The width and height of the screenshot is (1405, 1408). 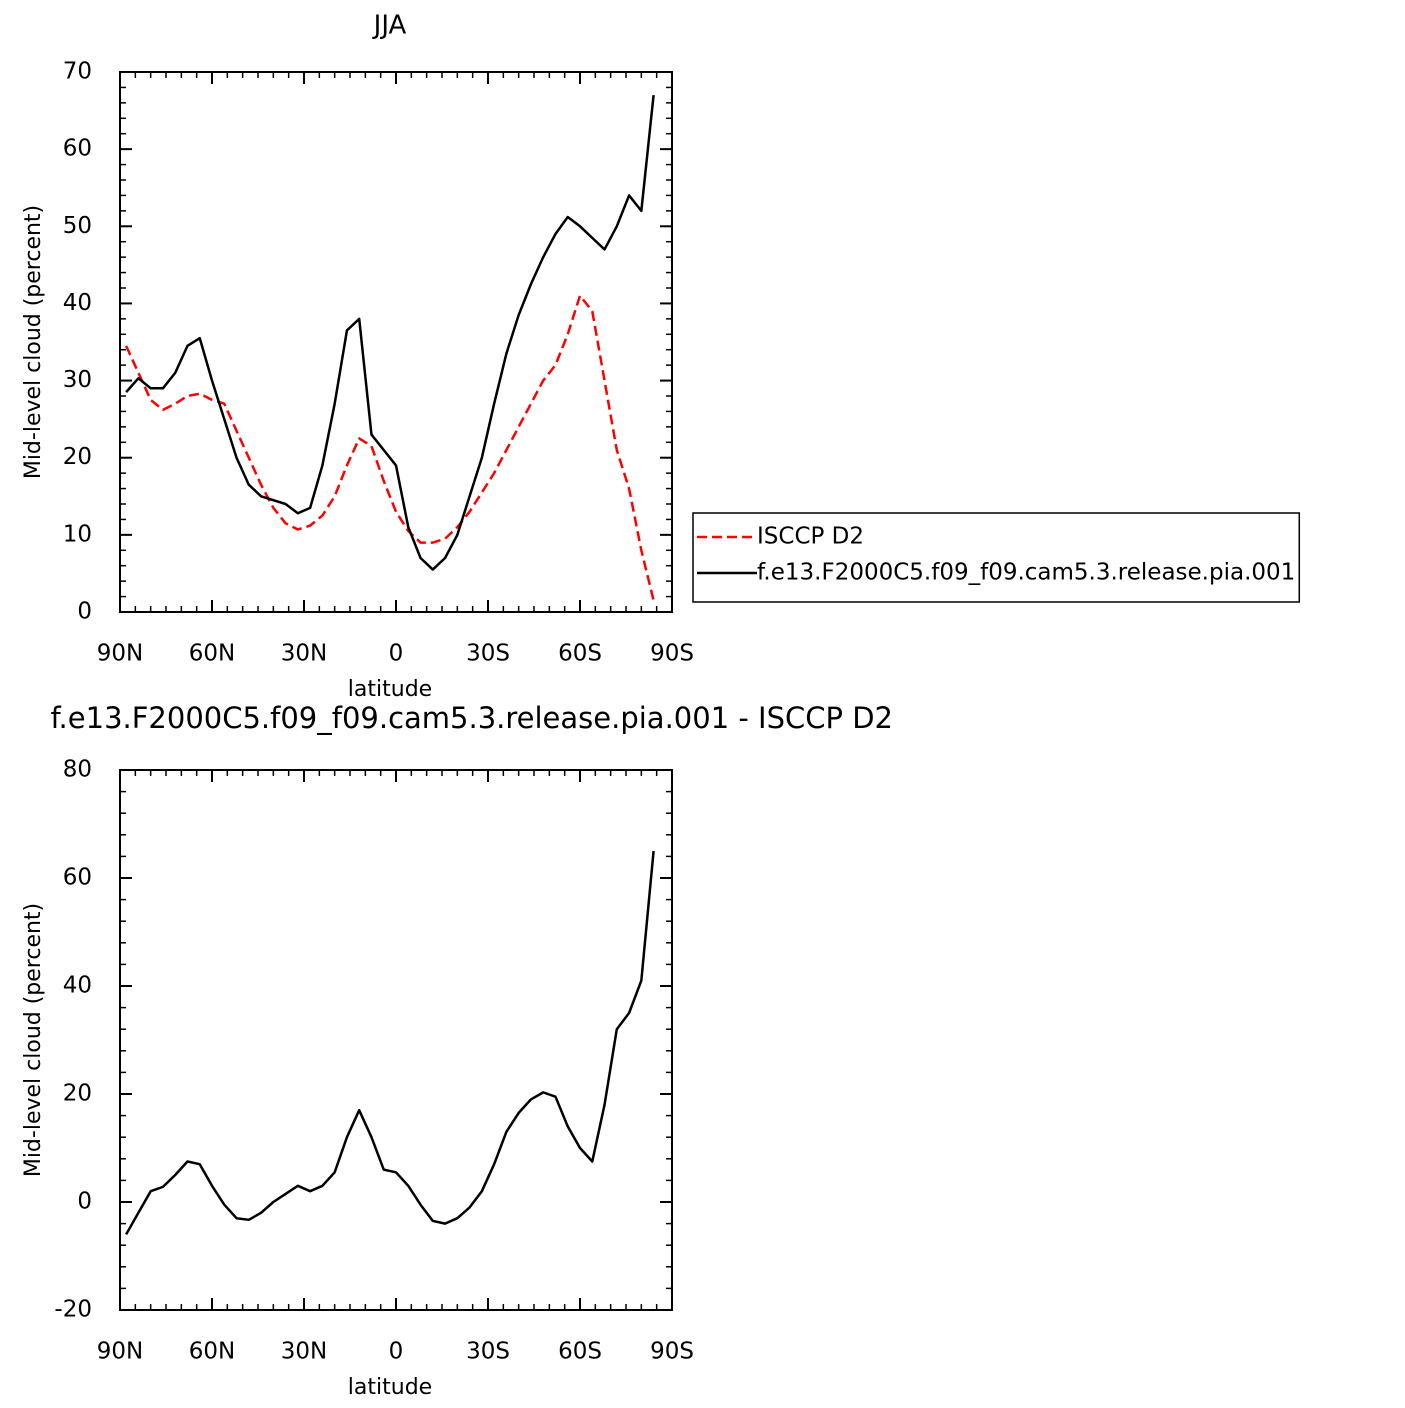 I want to click on y-tick-label: -20, so click(x=73, y=1310).